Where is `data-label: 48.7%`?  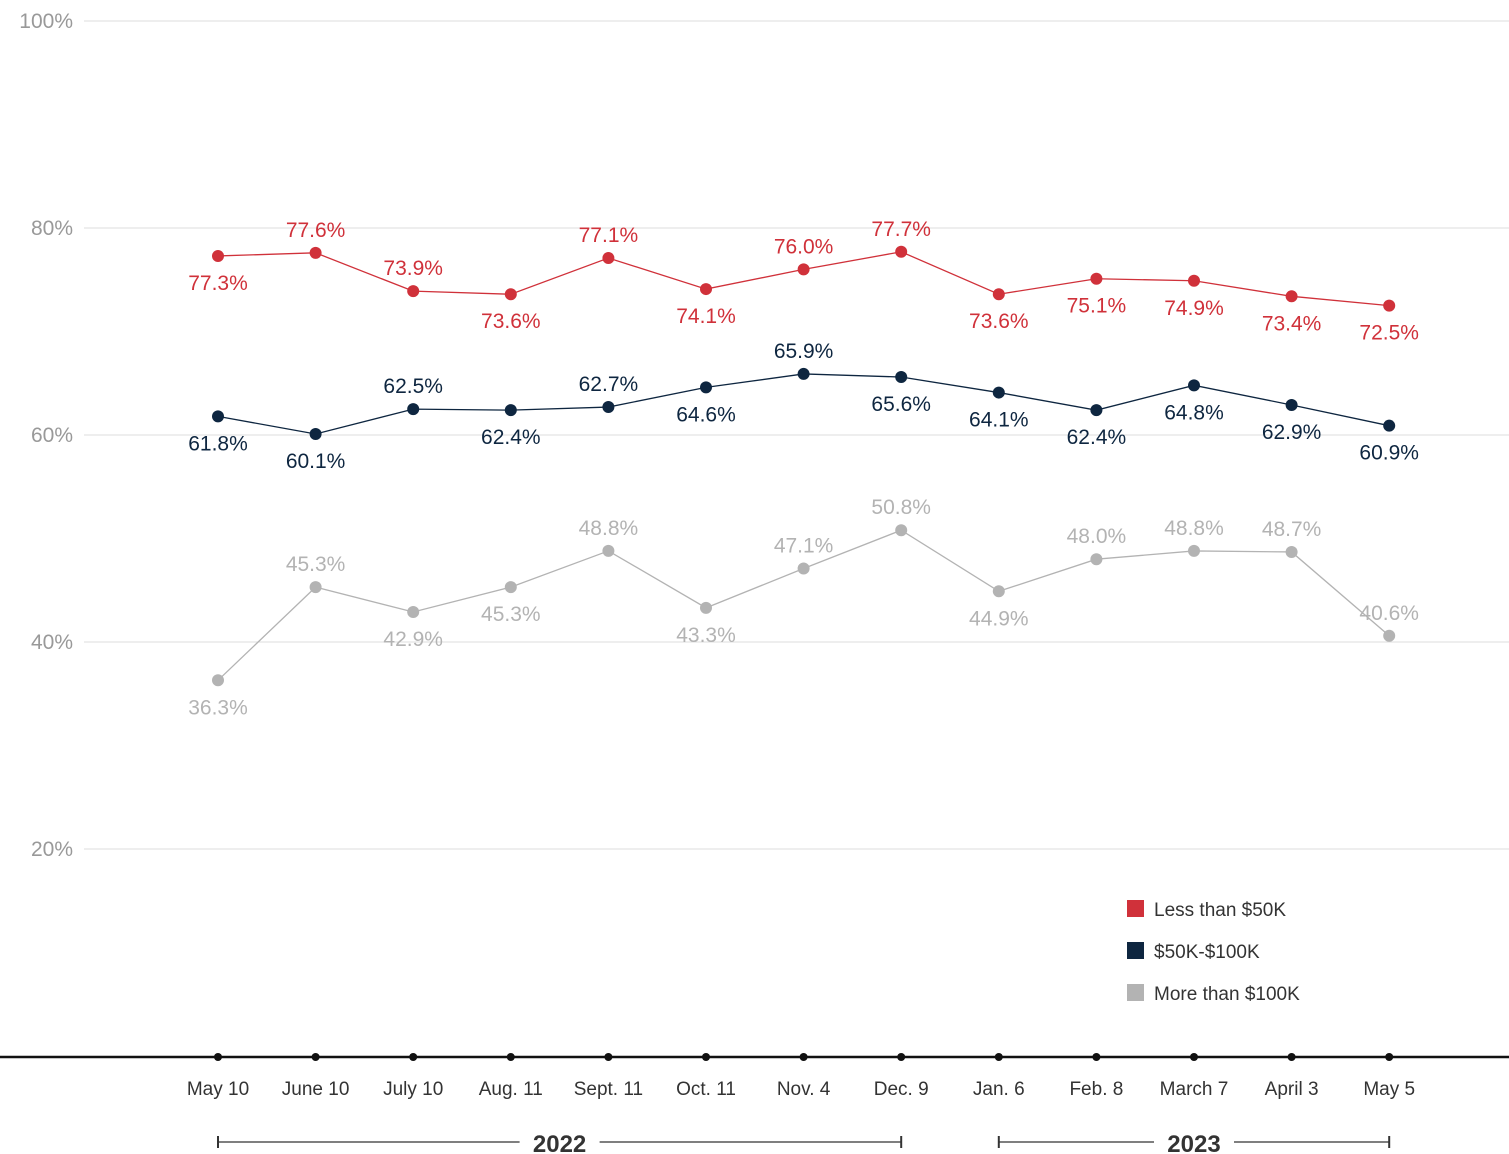 data-label: 48.7% is located at coordinates (1292, 529).